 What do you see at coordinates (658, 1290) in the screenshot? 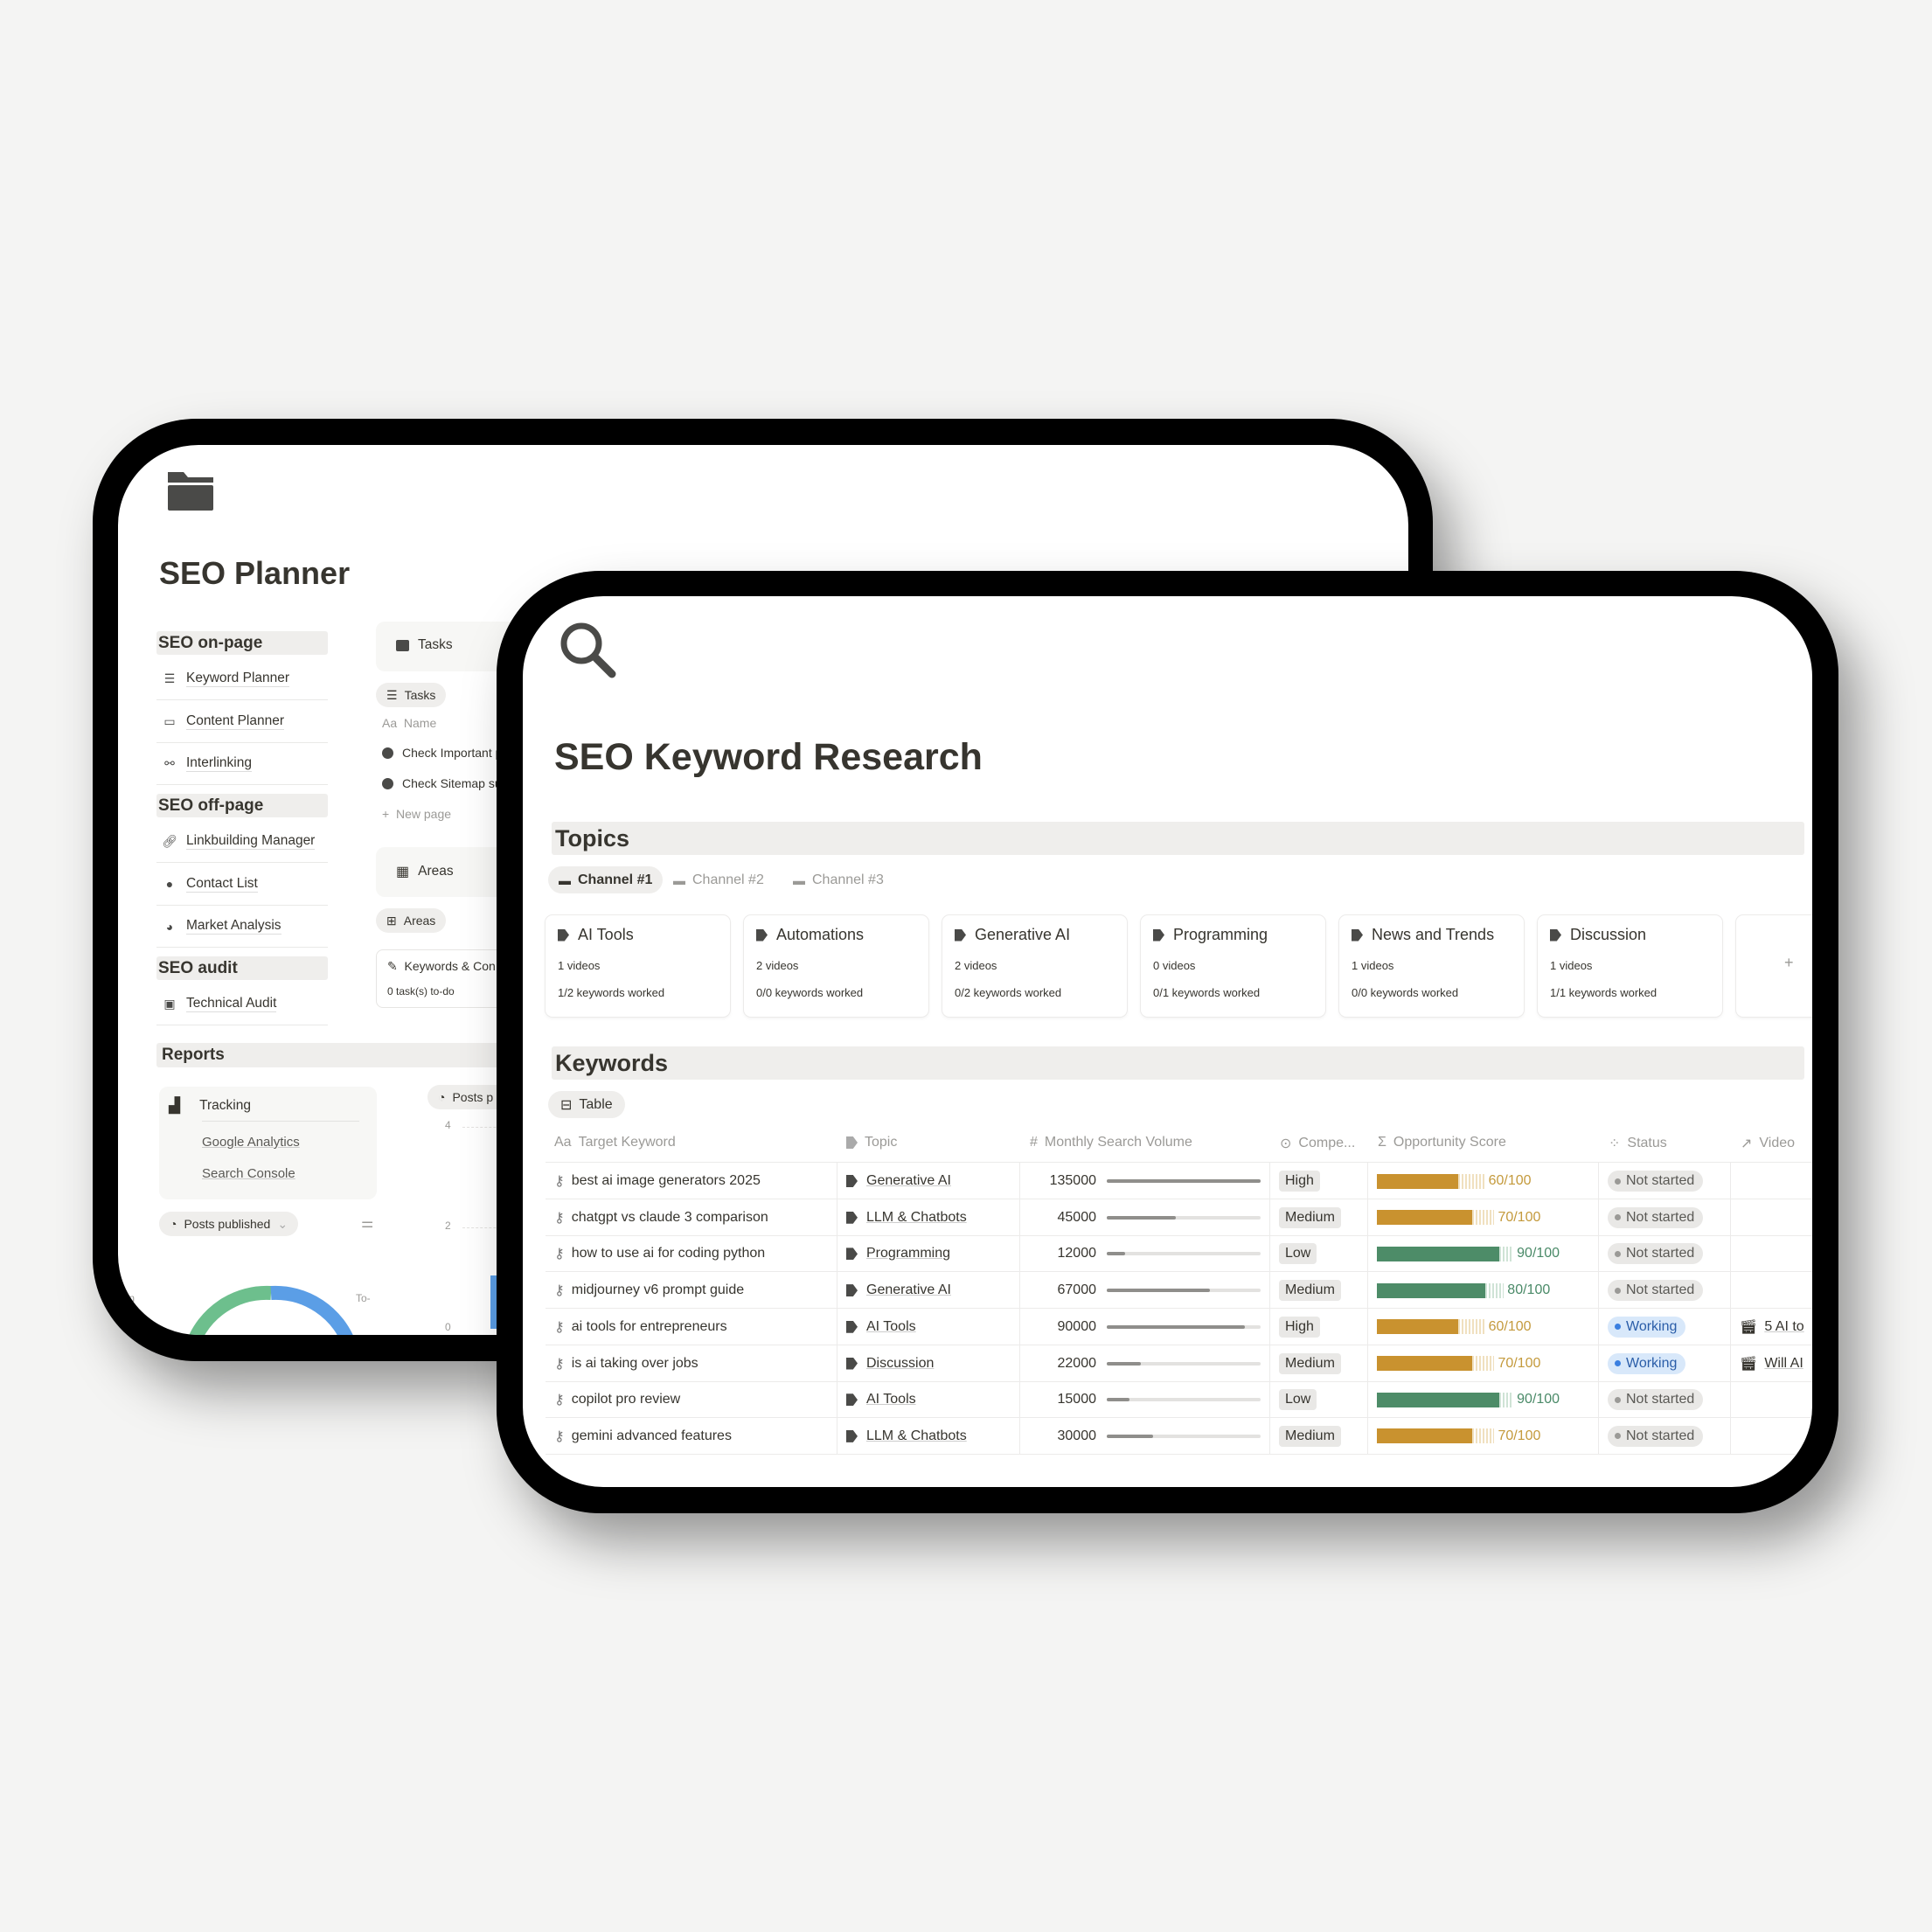
I see `keyword-cell: midjourney v6 prompt guide` at bounding box center [658, 1290].